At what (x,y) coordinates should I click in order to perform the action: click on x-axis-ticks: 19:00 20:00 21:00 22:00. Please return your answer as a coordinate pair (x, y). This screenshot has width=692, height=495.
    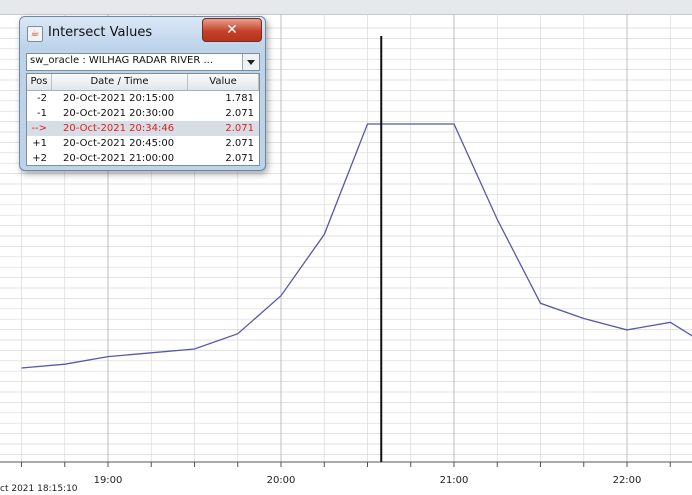
    Looking at the image, I should click on (346, 474).